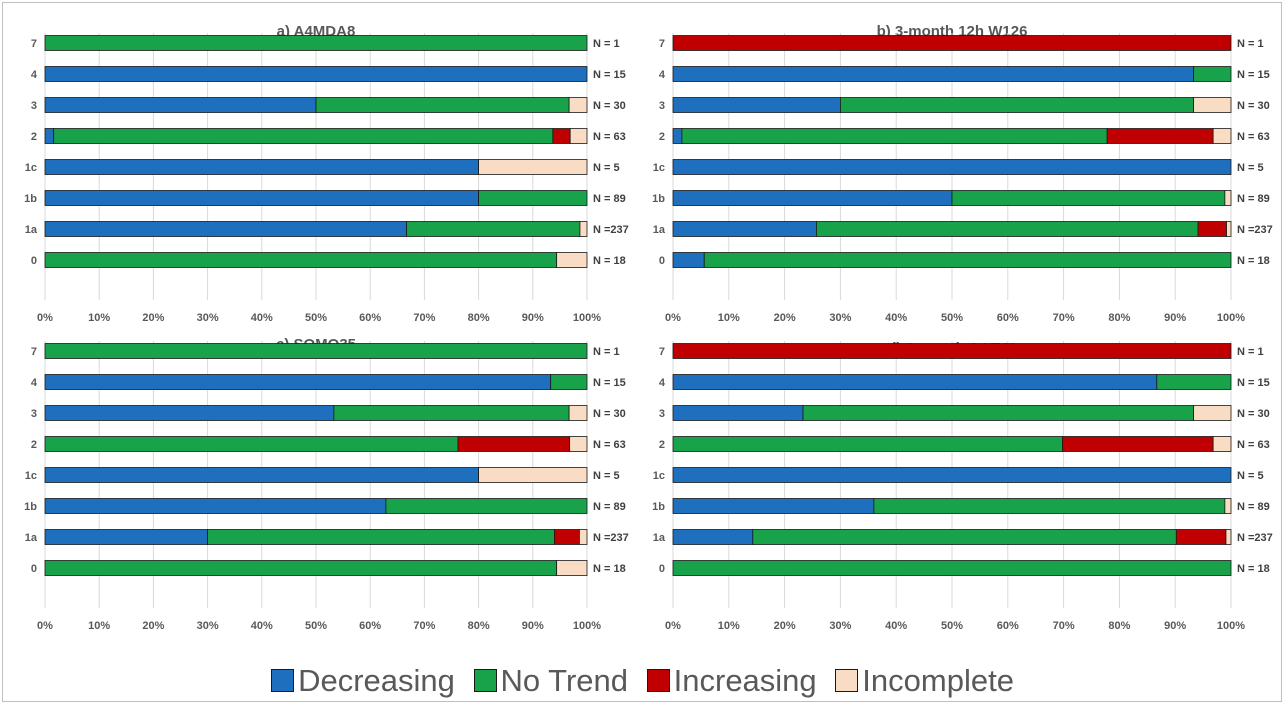 Image resolution: width=1285 pixels, height=704 pixels. Describe the element at coordinates (938, 680) in the screenshot. I see `legend-label-incomplete: Incomplete` at that location.